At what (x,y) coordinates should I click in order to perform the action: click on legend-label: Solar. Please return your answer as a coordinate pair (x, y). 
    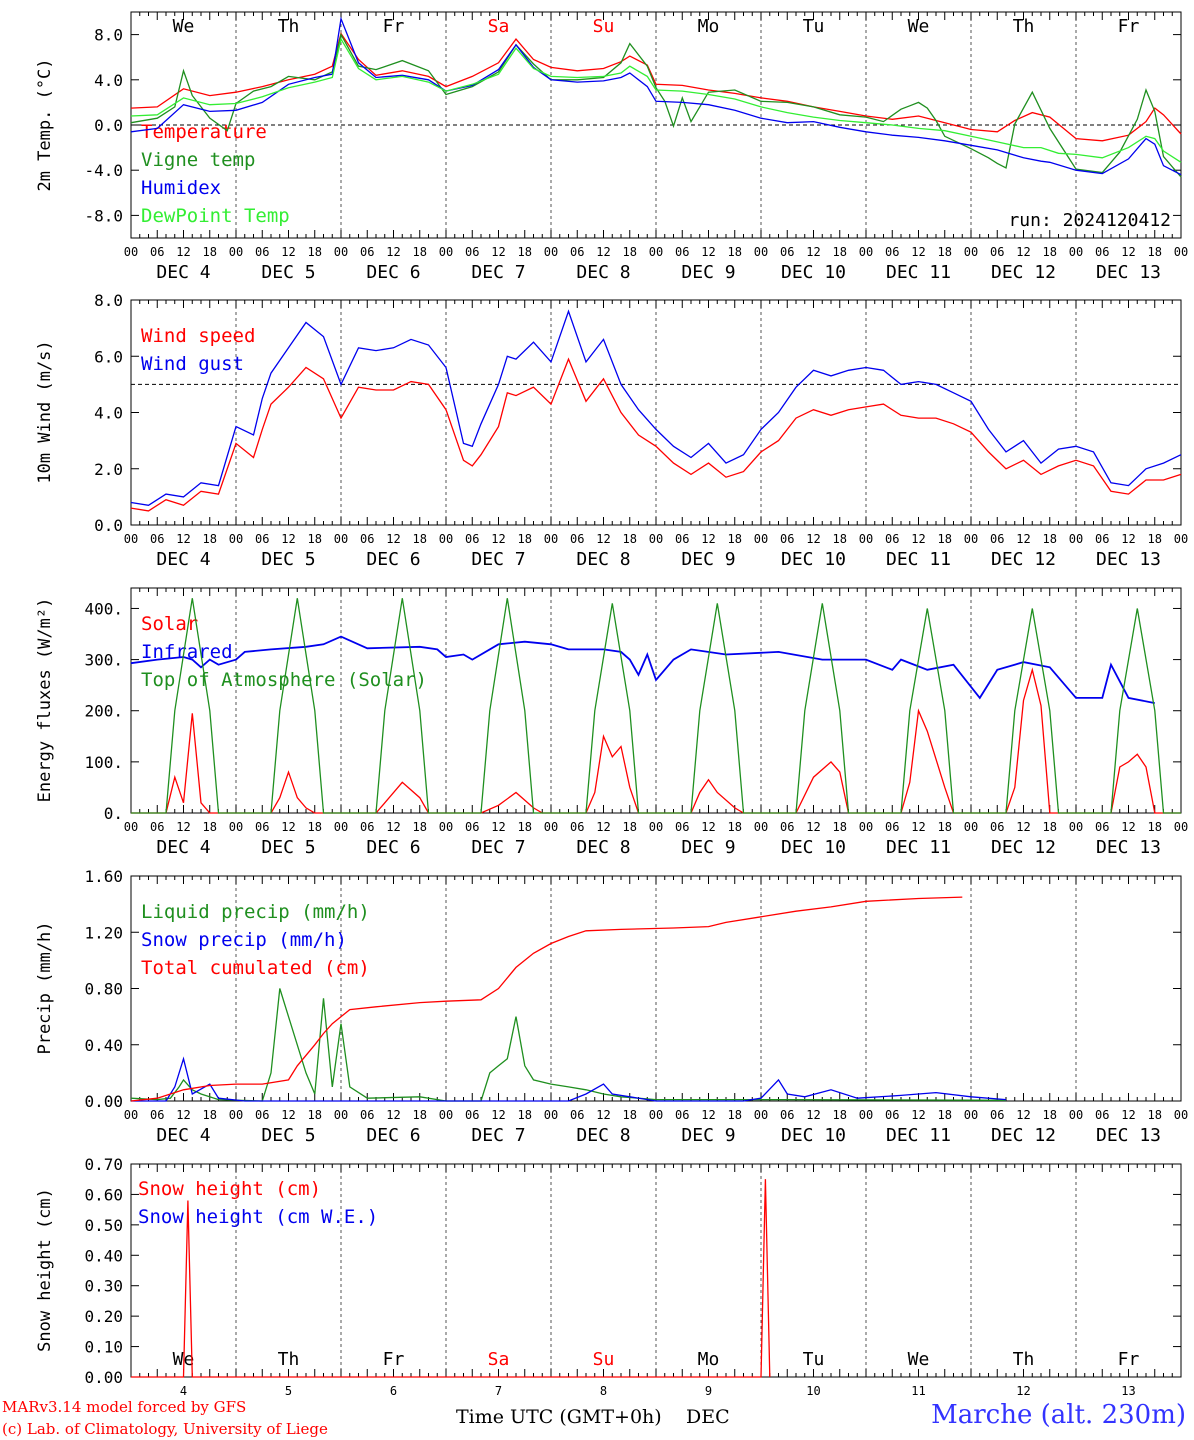
    Looking at the image, I should click on (169, 624).